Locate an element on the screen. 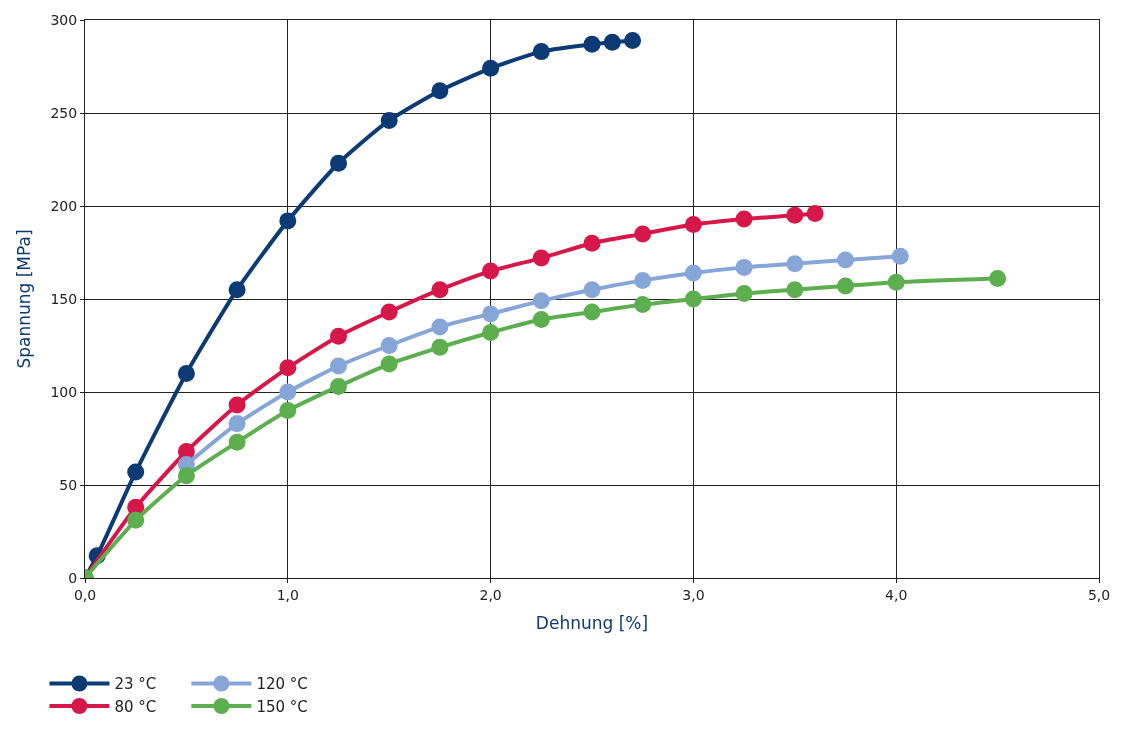 This screenshot has width=1122, height=734. legend-label: 23 °C is located at coordinates (135, 684).